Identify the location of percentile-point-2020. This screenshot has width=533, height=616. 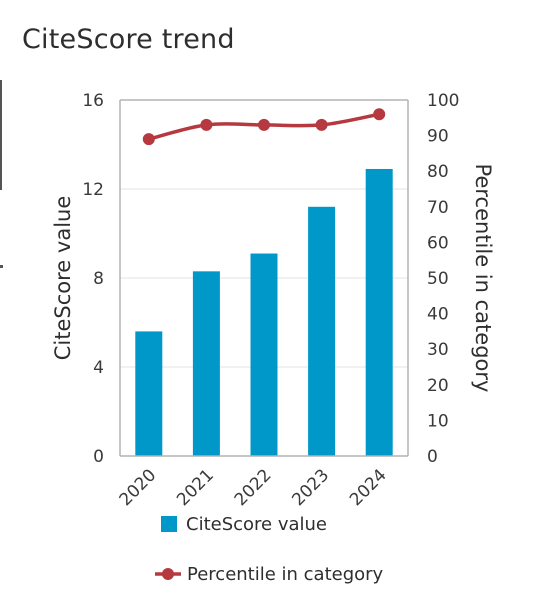
(148, 139).